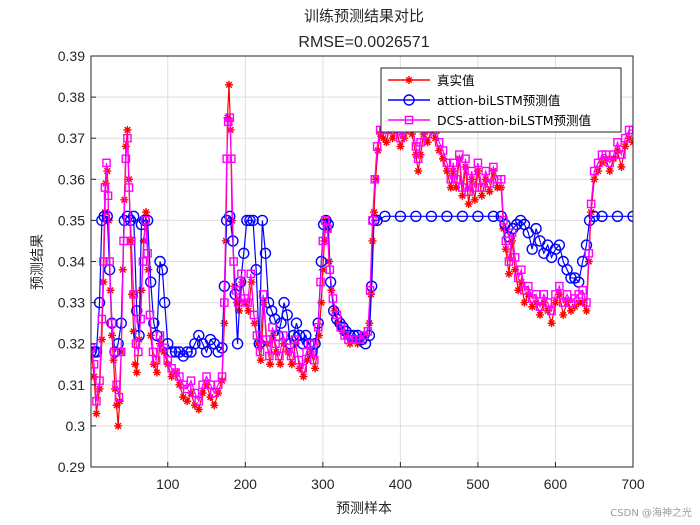 This screenshot has height=525, width=700. I want to click on chart-subtitle: RMSE=0.0026571, so click(363, 42).